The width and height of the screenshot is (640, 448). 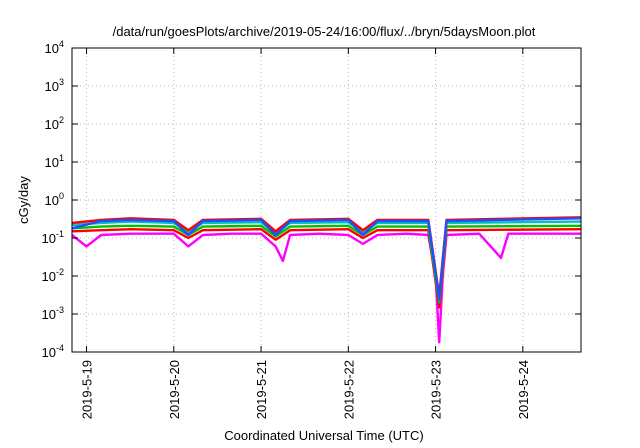 I want to click on y-tick-label: 10⁻⁴, so click(x=53, y=351).